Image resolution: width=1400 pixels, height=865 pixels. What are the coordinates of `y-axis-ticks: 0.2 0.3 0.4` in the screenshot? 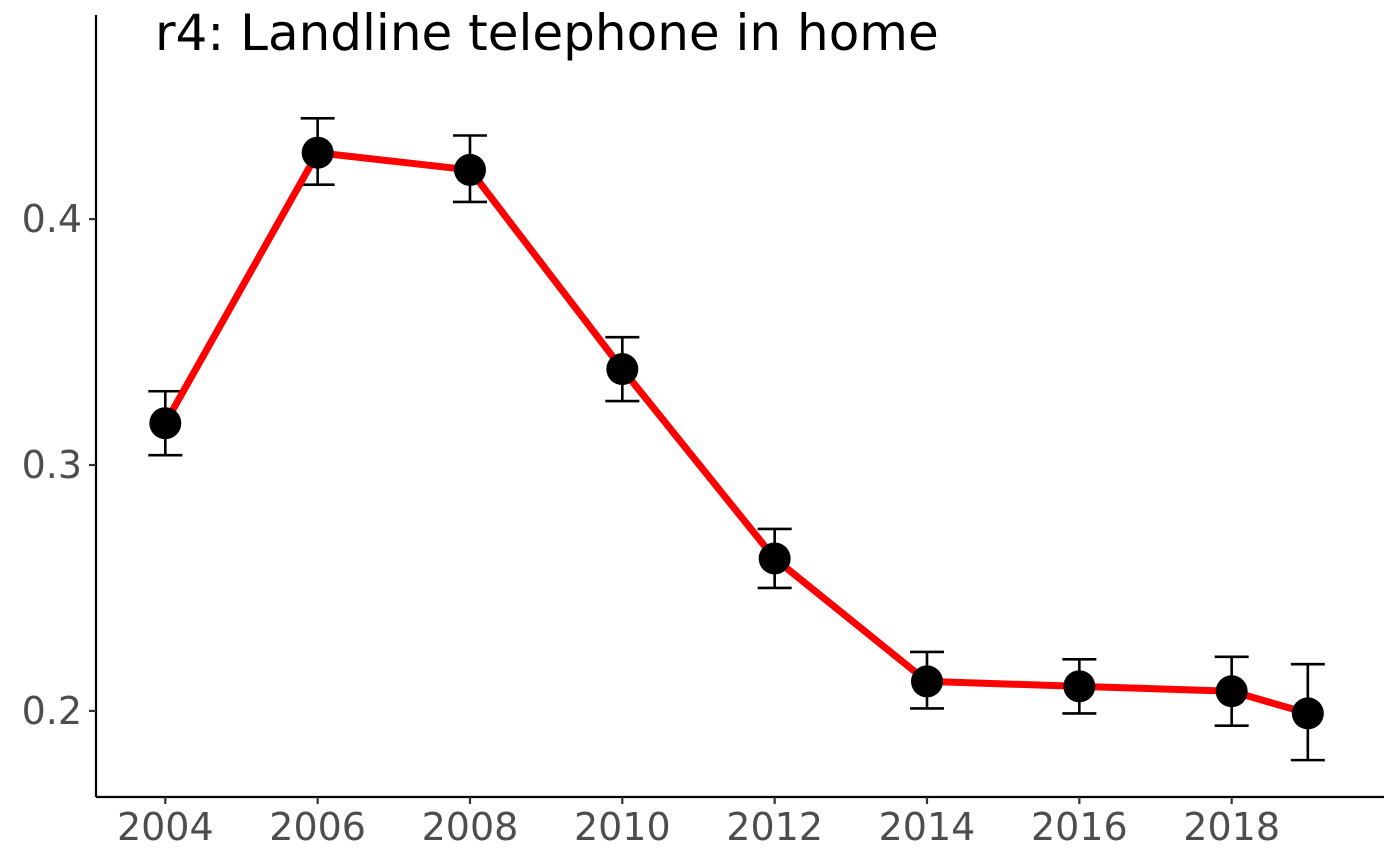 It's located at (59, 465).